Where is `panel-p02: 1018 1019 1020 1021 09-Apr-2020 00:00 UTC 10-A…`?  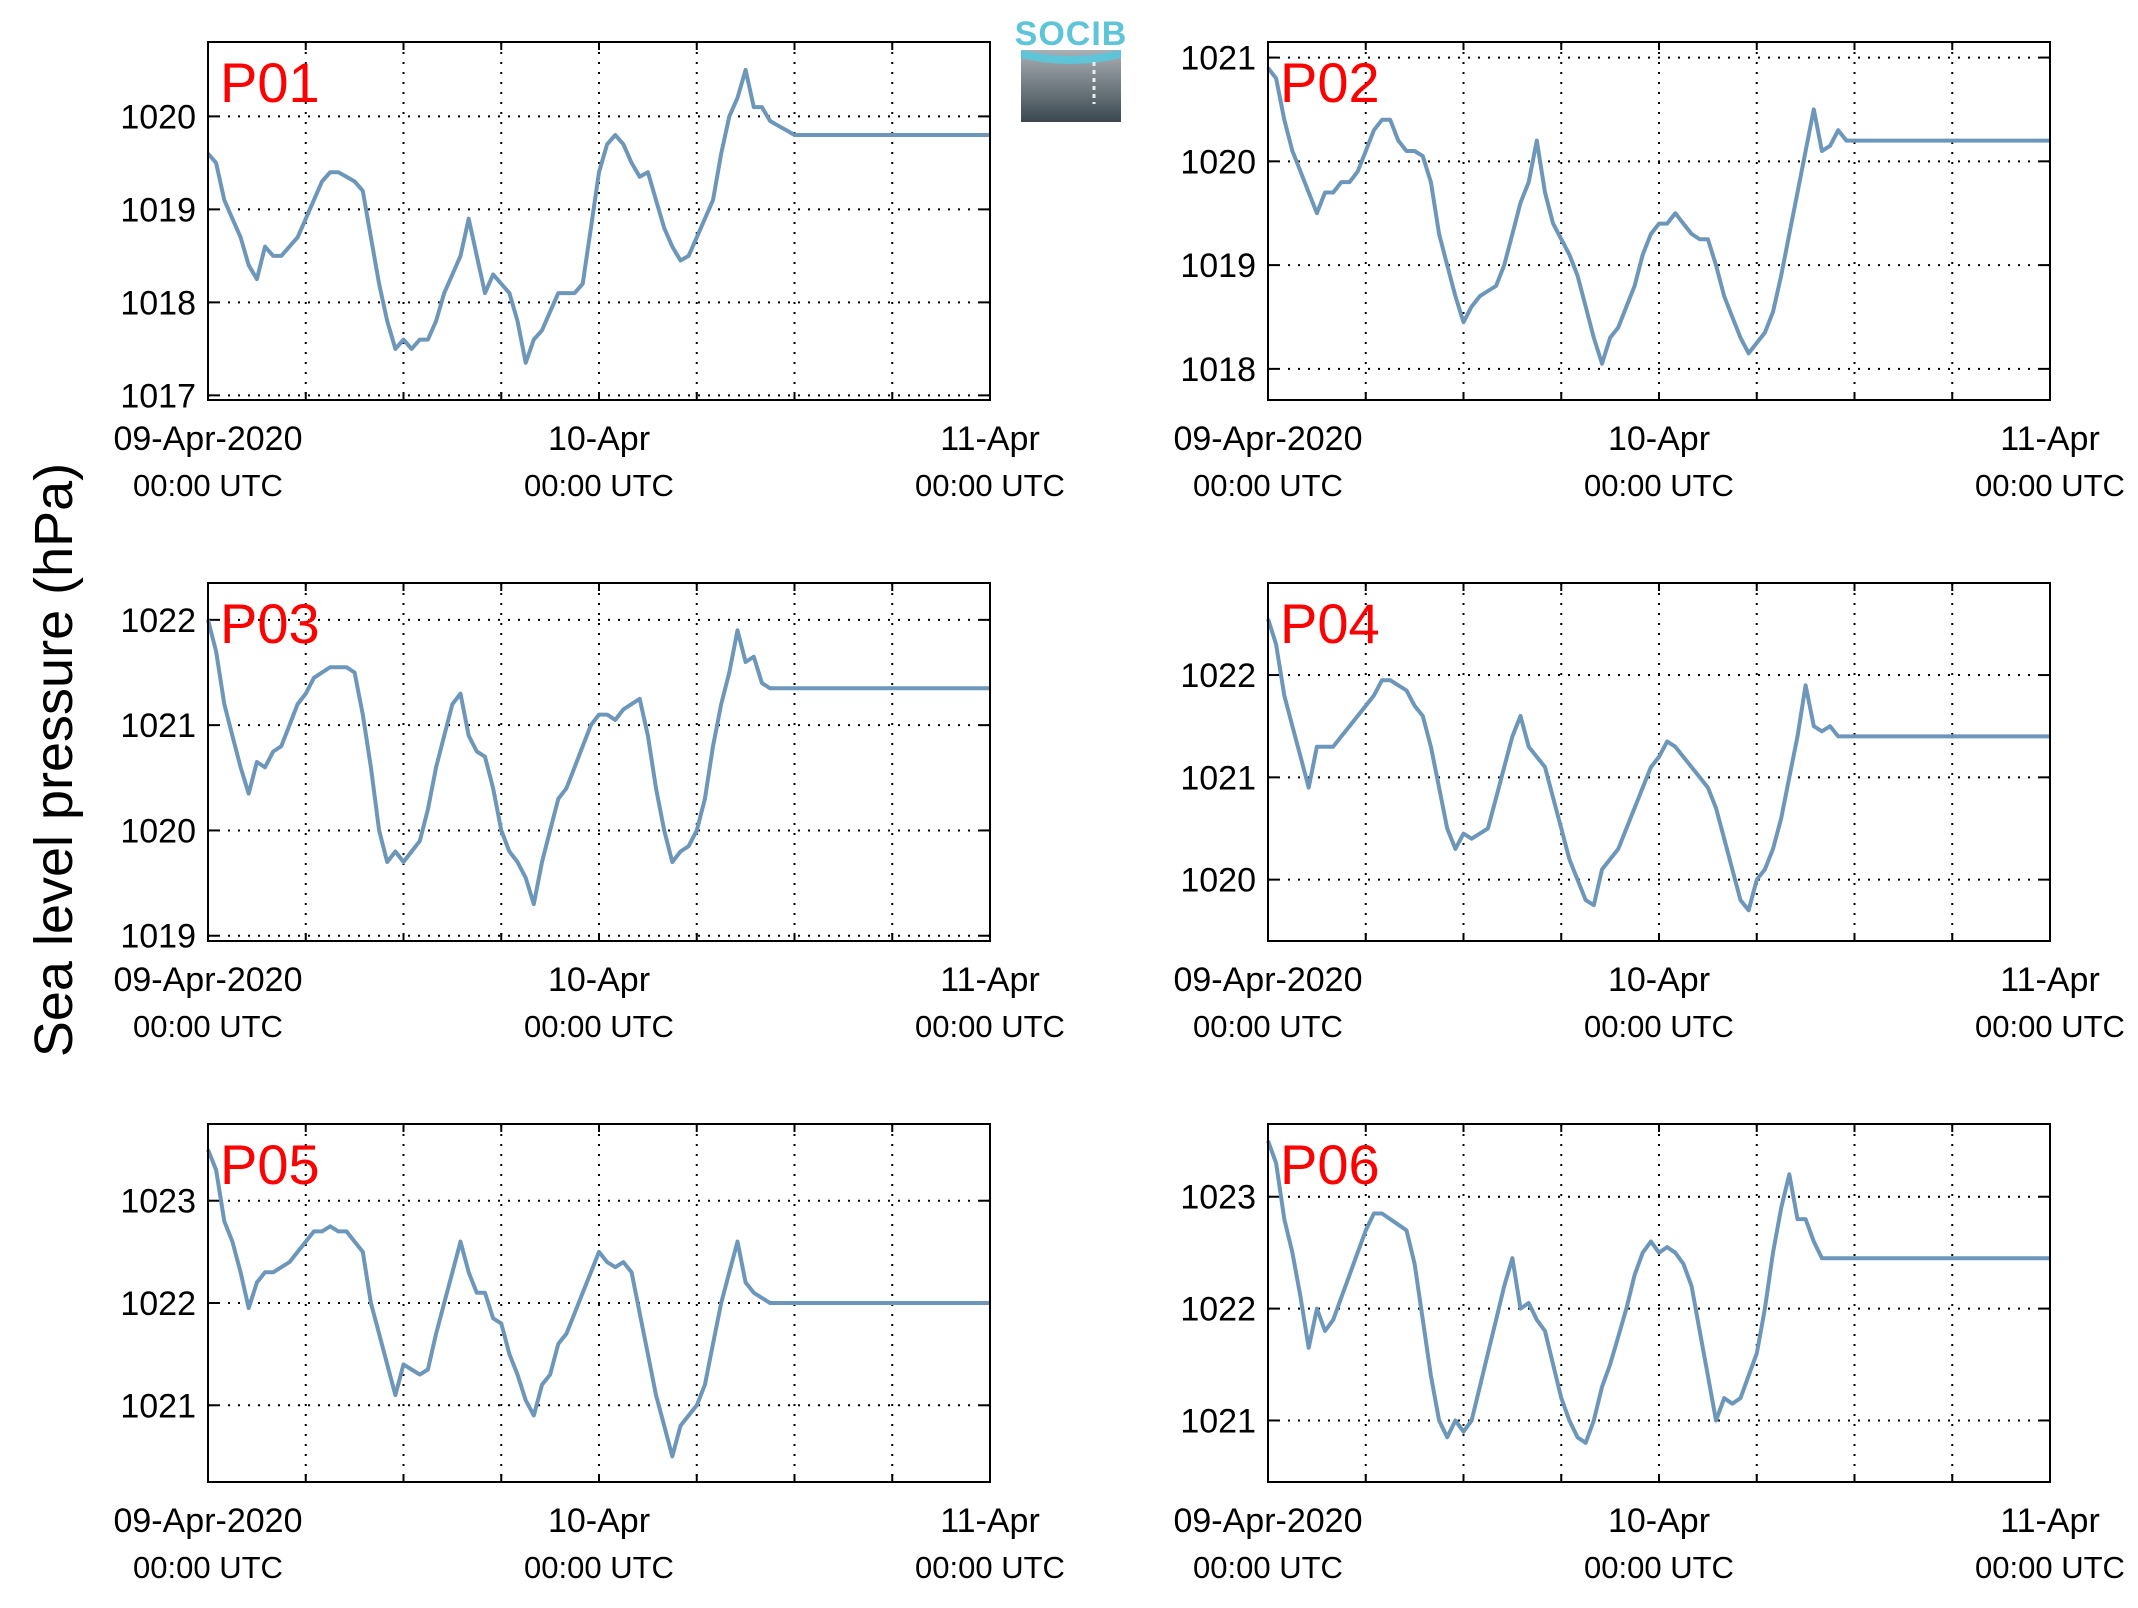 panel-p02: 1018 1019 1020 1021 09-Apr-2020 00:00 UTC 10-A… is located at coordinates (1648, 271).